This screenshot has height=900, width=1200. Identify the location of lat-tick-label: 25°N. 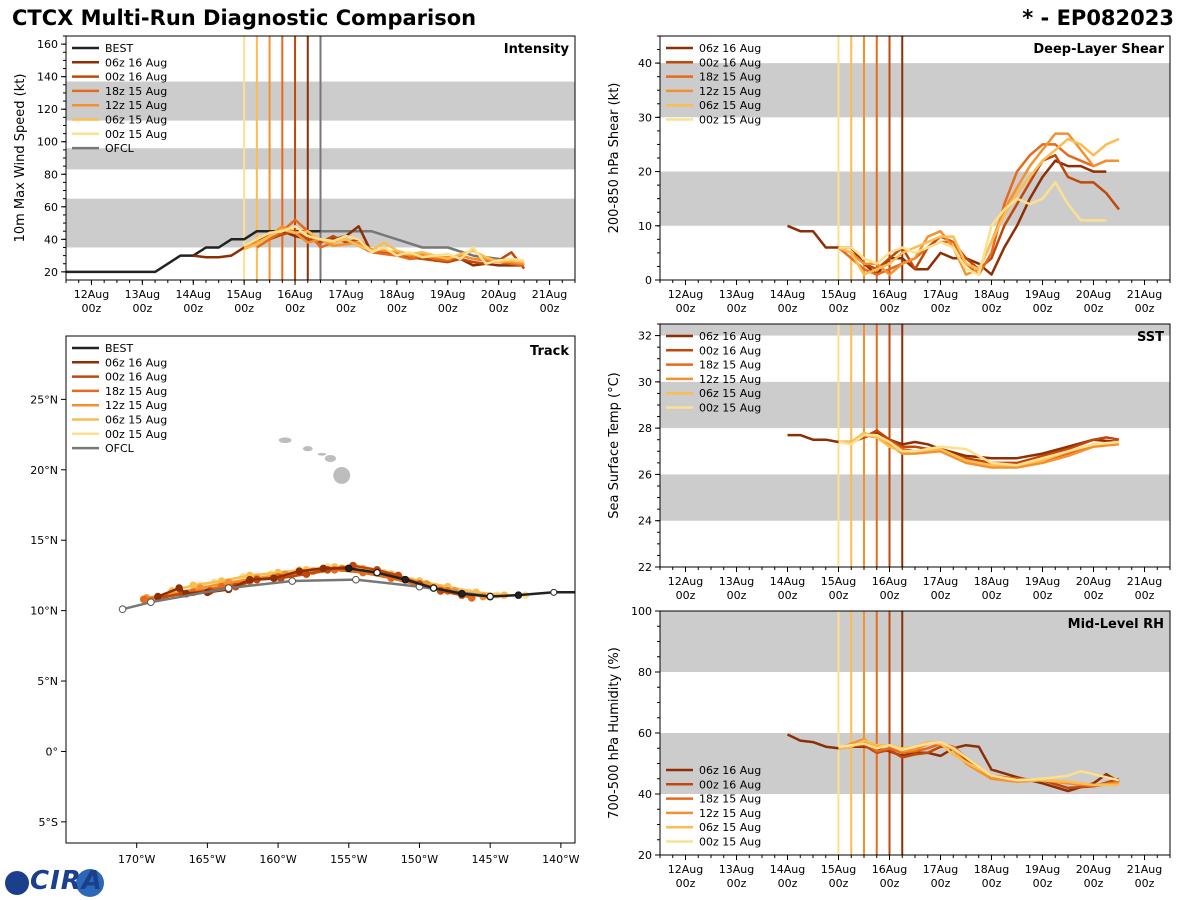
(44, 399).